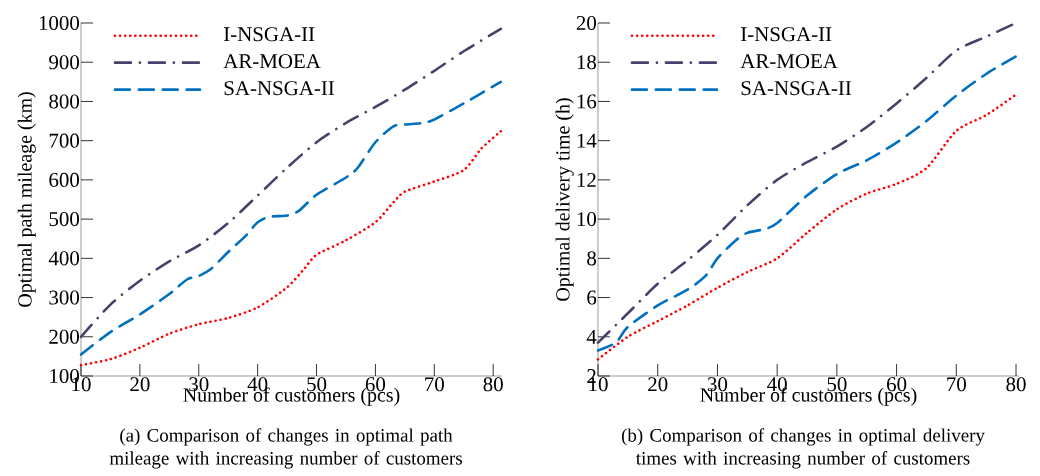  Describe the element at coordinates (64, 140) in the screenshot. I see `y-tick-label: 700` at that location.